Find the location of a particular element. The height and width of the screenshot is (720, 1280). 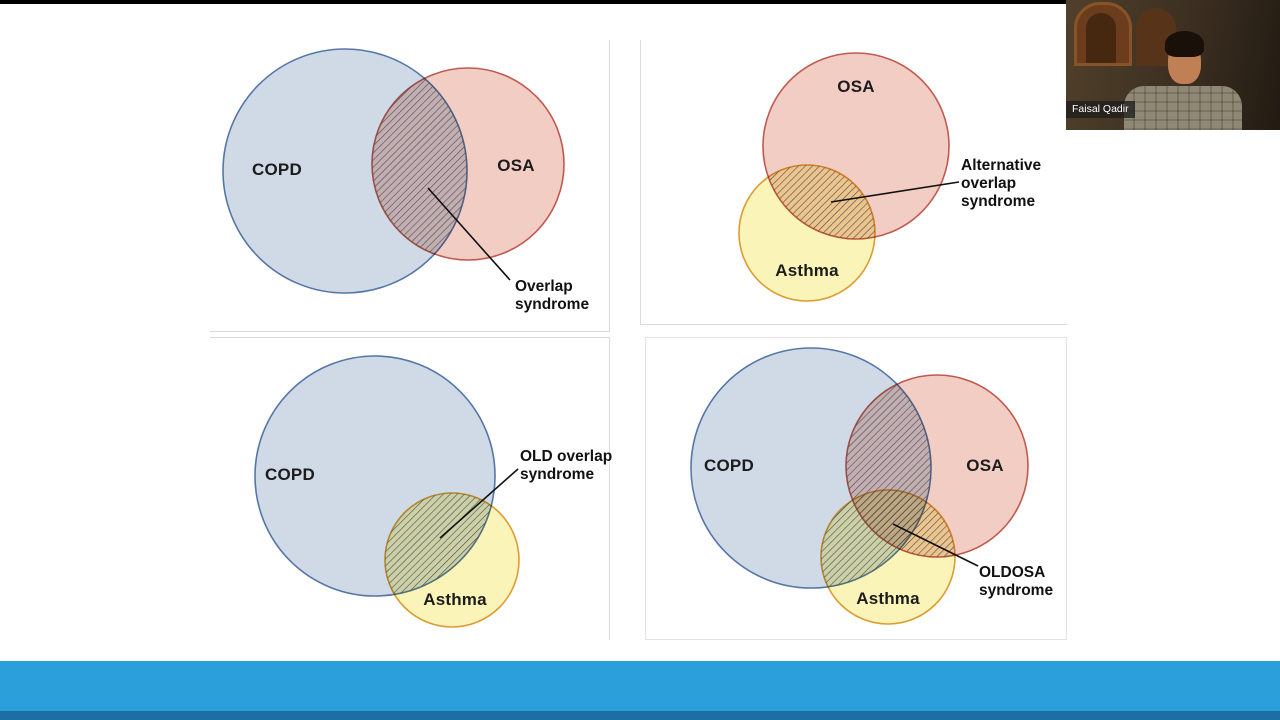

venn-panel-oldosa-syndrome: COPD OSA Asthma OLDOSA syndrome is located at coordinates (856, 488).